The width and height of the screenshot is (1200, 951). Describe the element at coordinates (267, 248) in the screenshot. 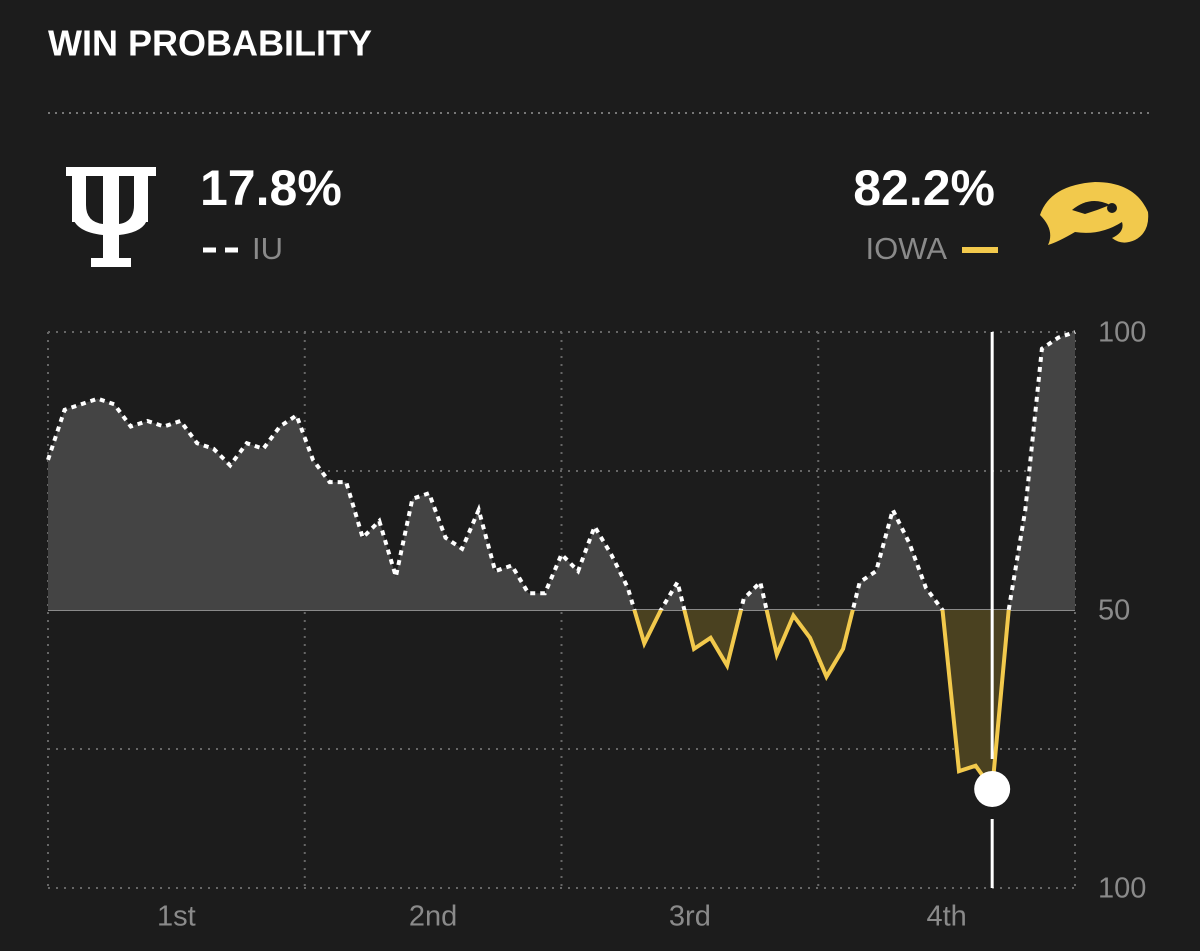

I see `iu-legend-label: IU` at that location.